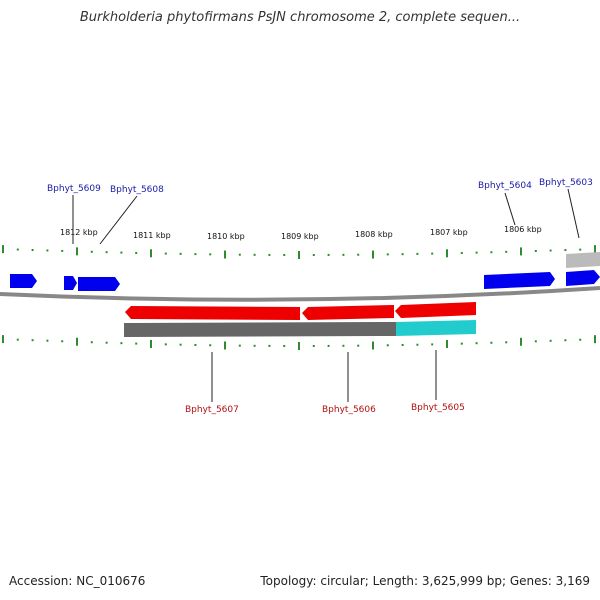 The height and width of the screenshot is (600, 600). I want to click on gene-label-forward: Bphyt_5608, so click(137, 190).